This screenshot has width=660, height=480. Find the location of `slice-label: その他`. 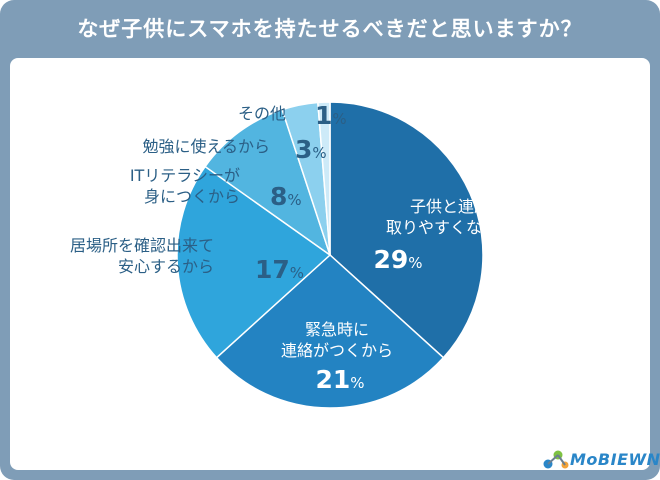

slice-label: その他 is located at coordinates (262, 113).